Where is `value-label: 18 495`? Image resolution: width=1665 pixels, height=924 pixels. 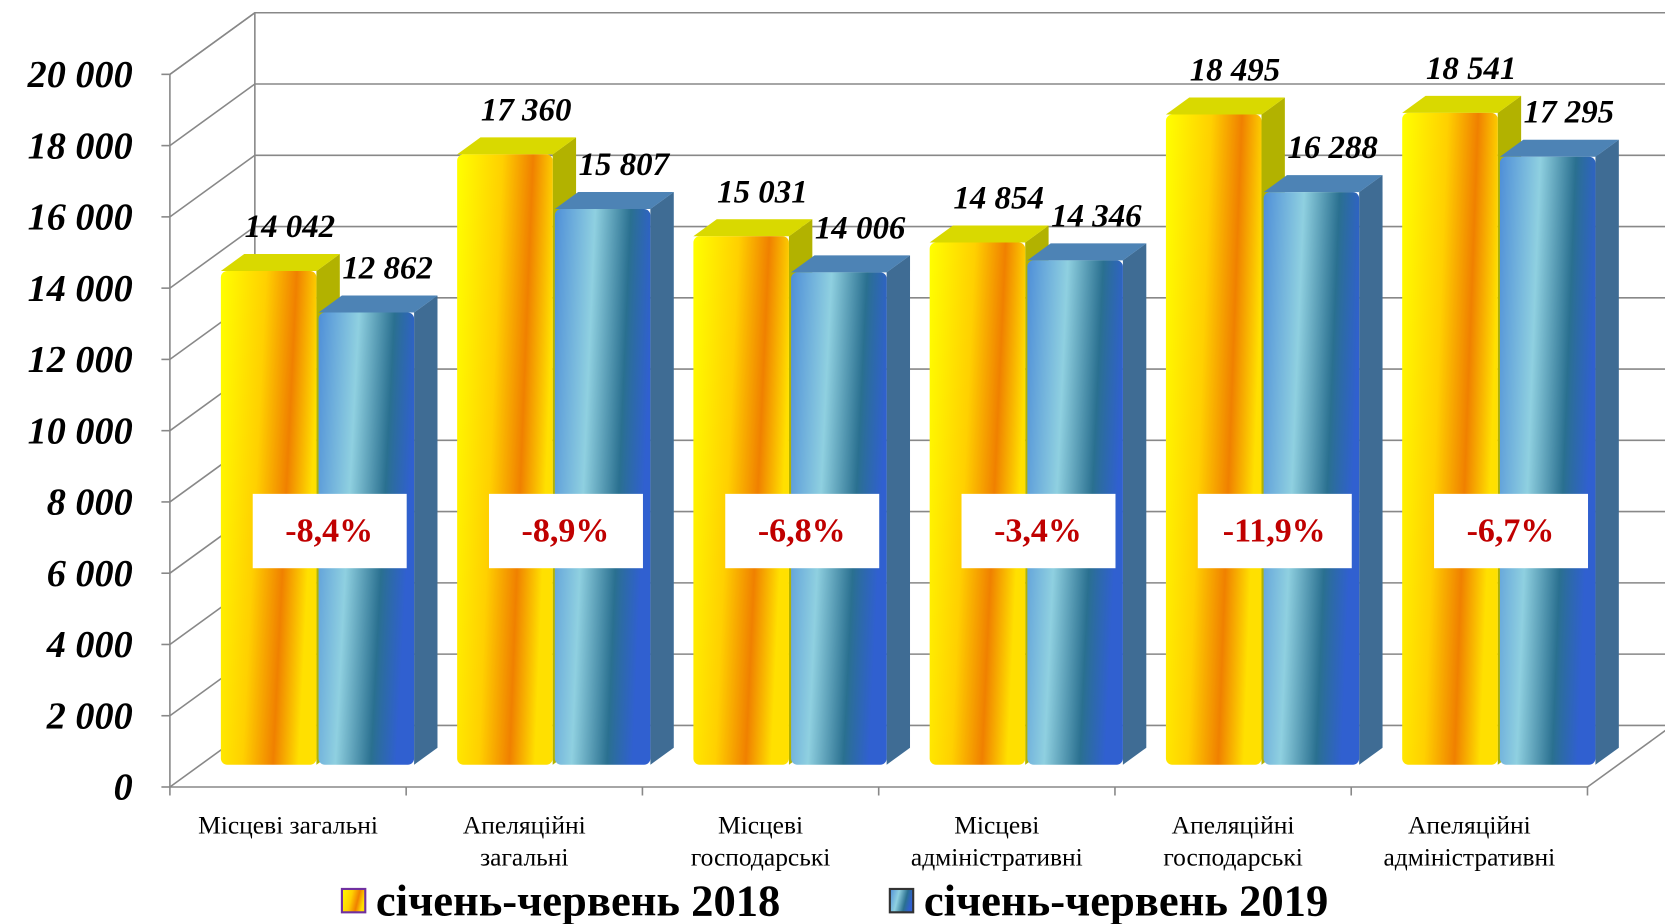
value-label: 18 495 is located at coordinates (1235, 71).